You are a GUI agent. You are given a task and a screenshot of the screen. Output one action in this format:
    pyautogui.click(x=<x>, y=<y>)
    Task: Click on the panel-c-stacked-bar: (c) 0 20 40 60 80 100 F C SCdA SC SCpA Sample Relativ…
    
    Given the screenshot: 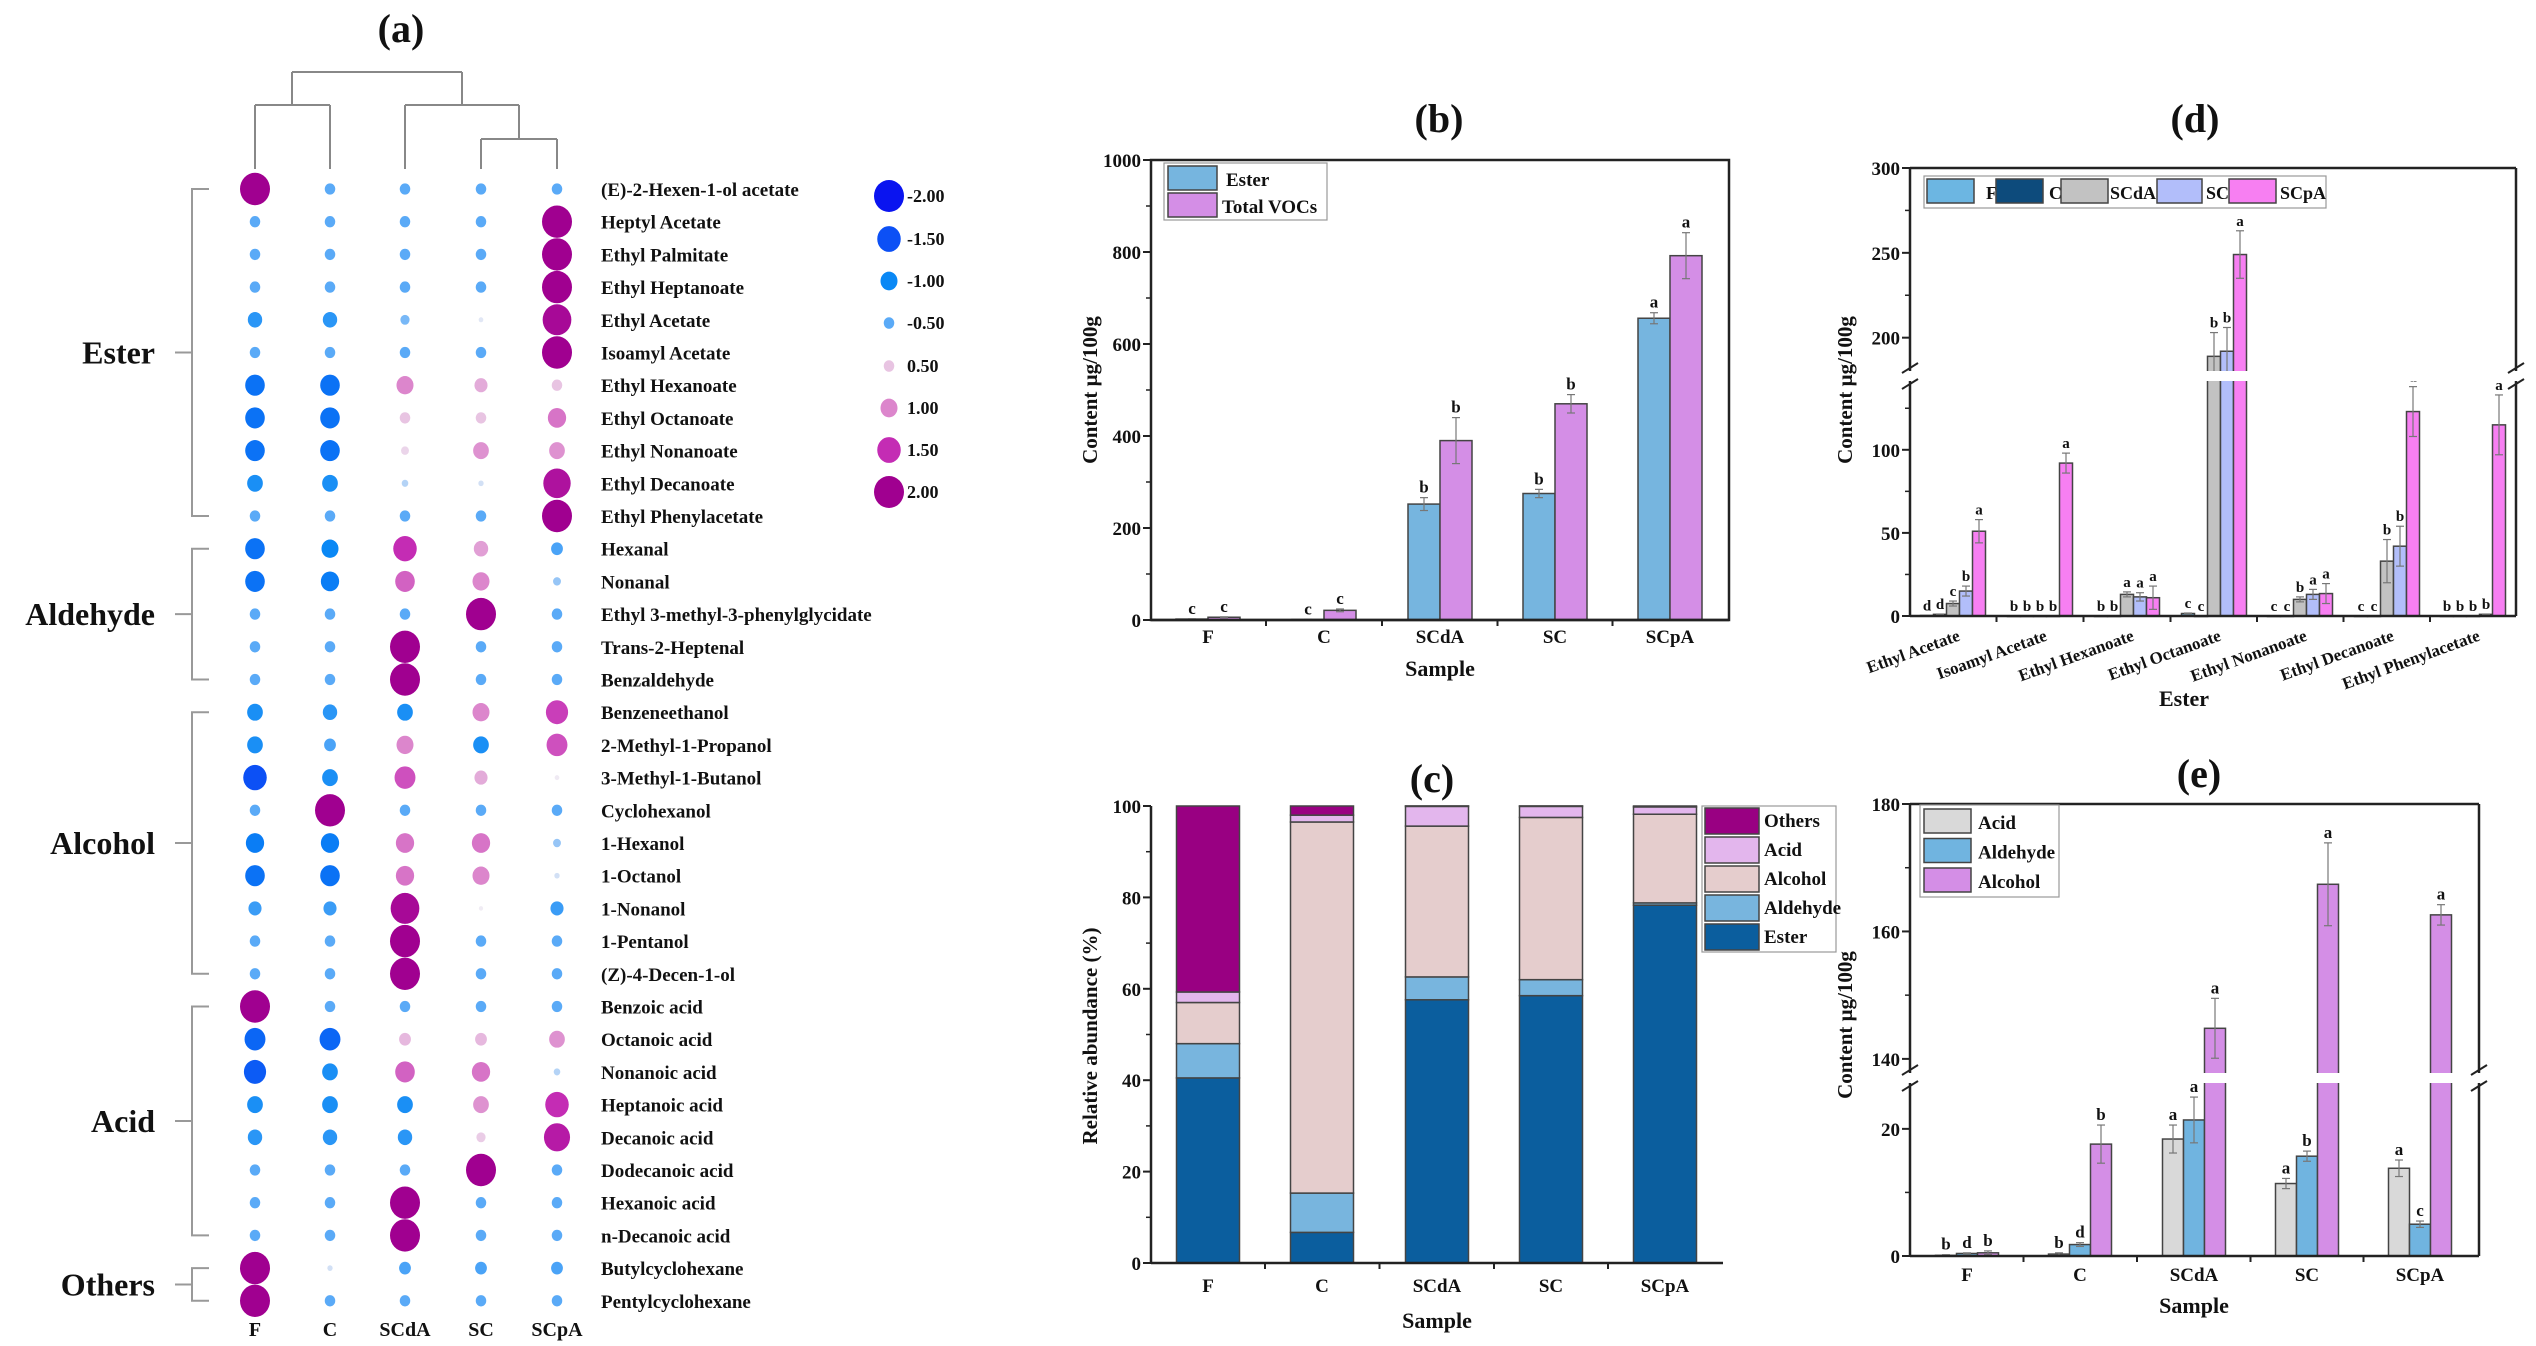 What is the action you would take?
    pyautogui.click(x=1459, y=1044)
    